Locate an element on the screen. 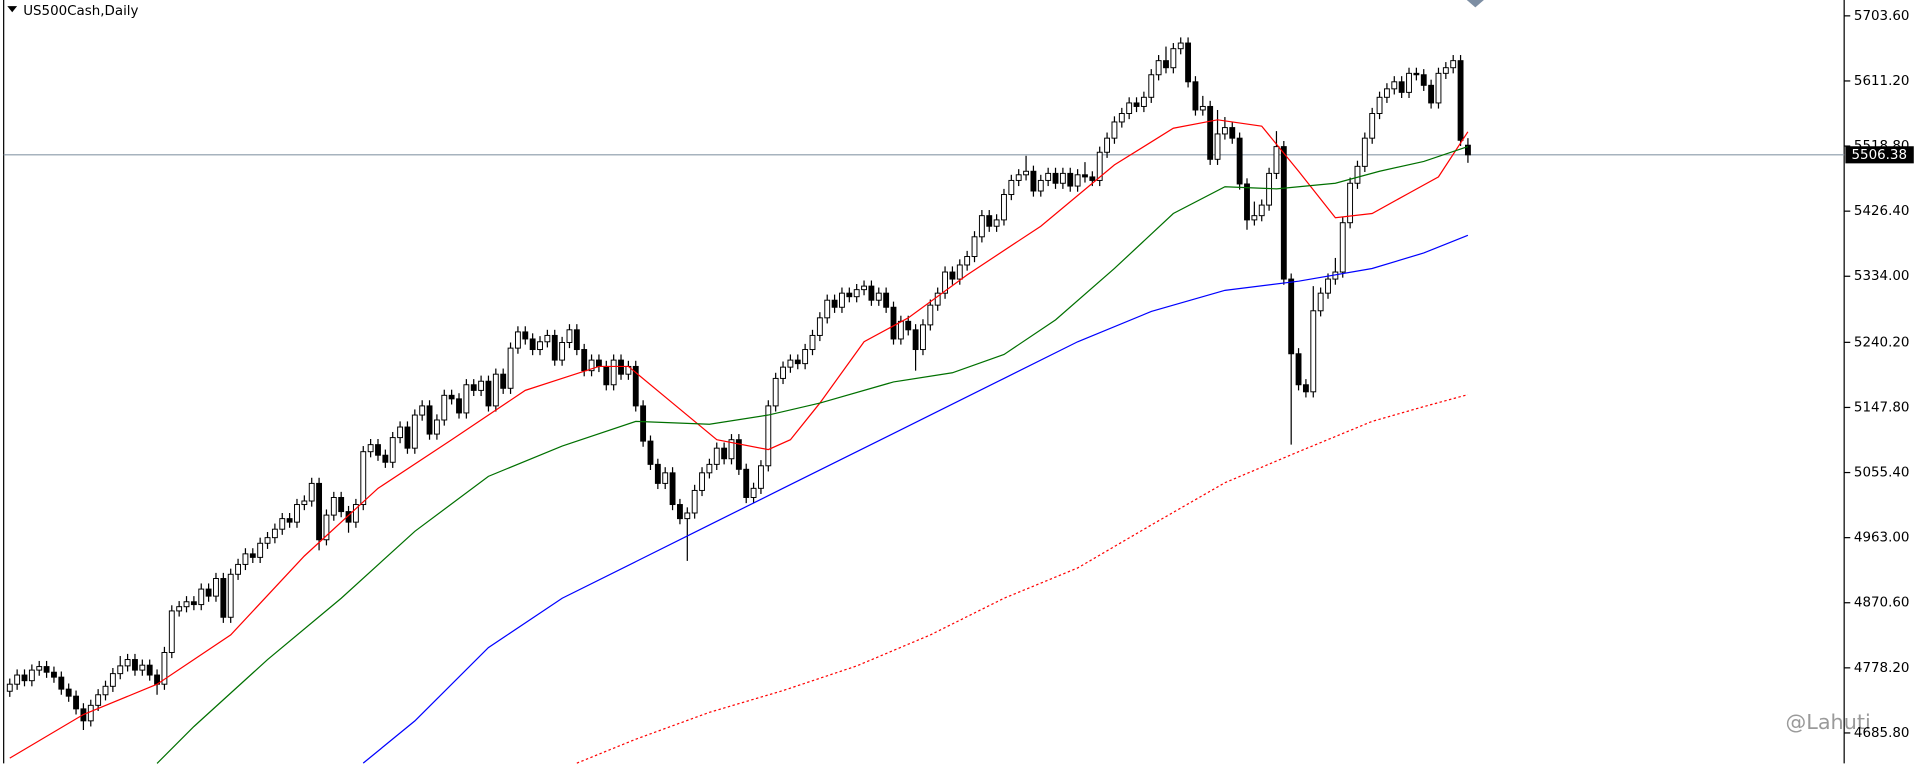 This screenshot has height=764, width=1915. chart-title: US500Cash,Daily is located at coordinates (80, 11).